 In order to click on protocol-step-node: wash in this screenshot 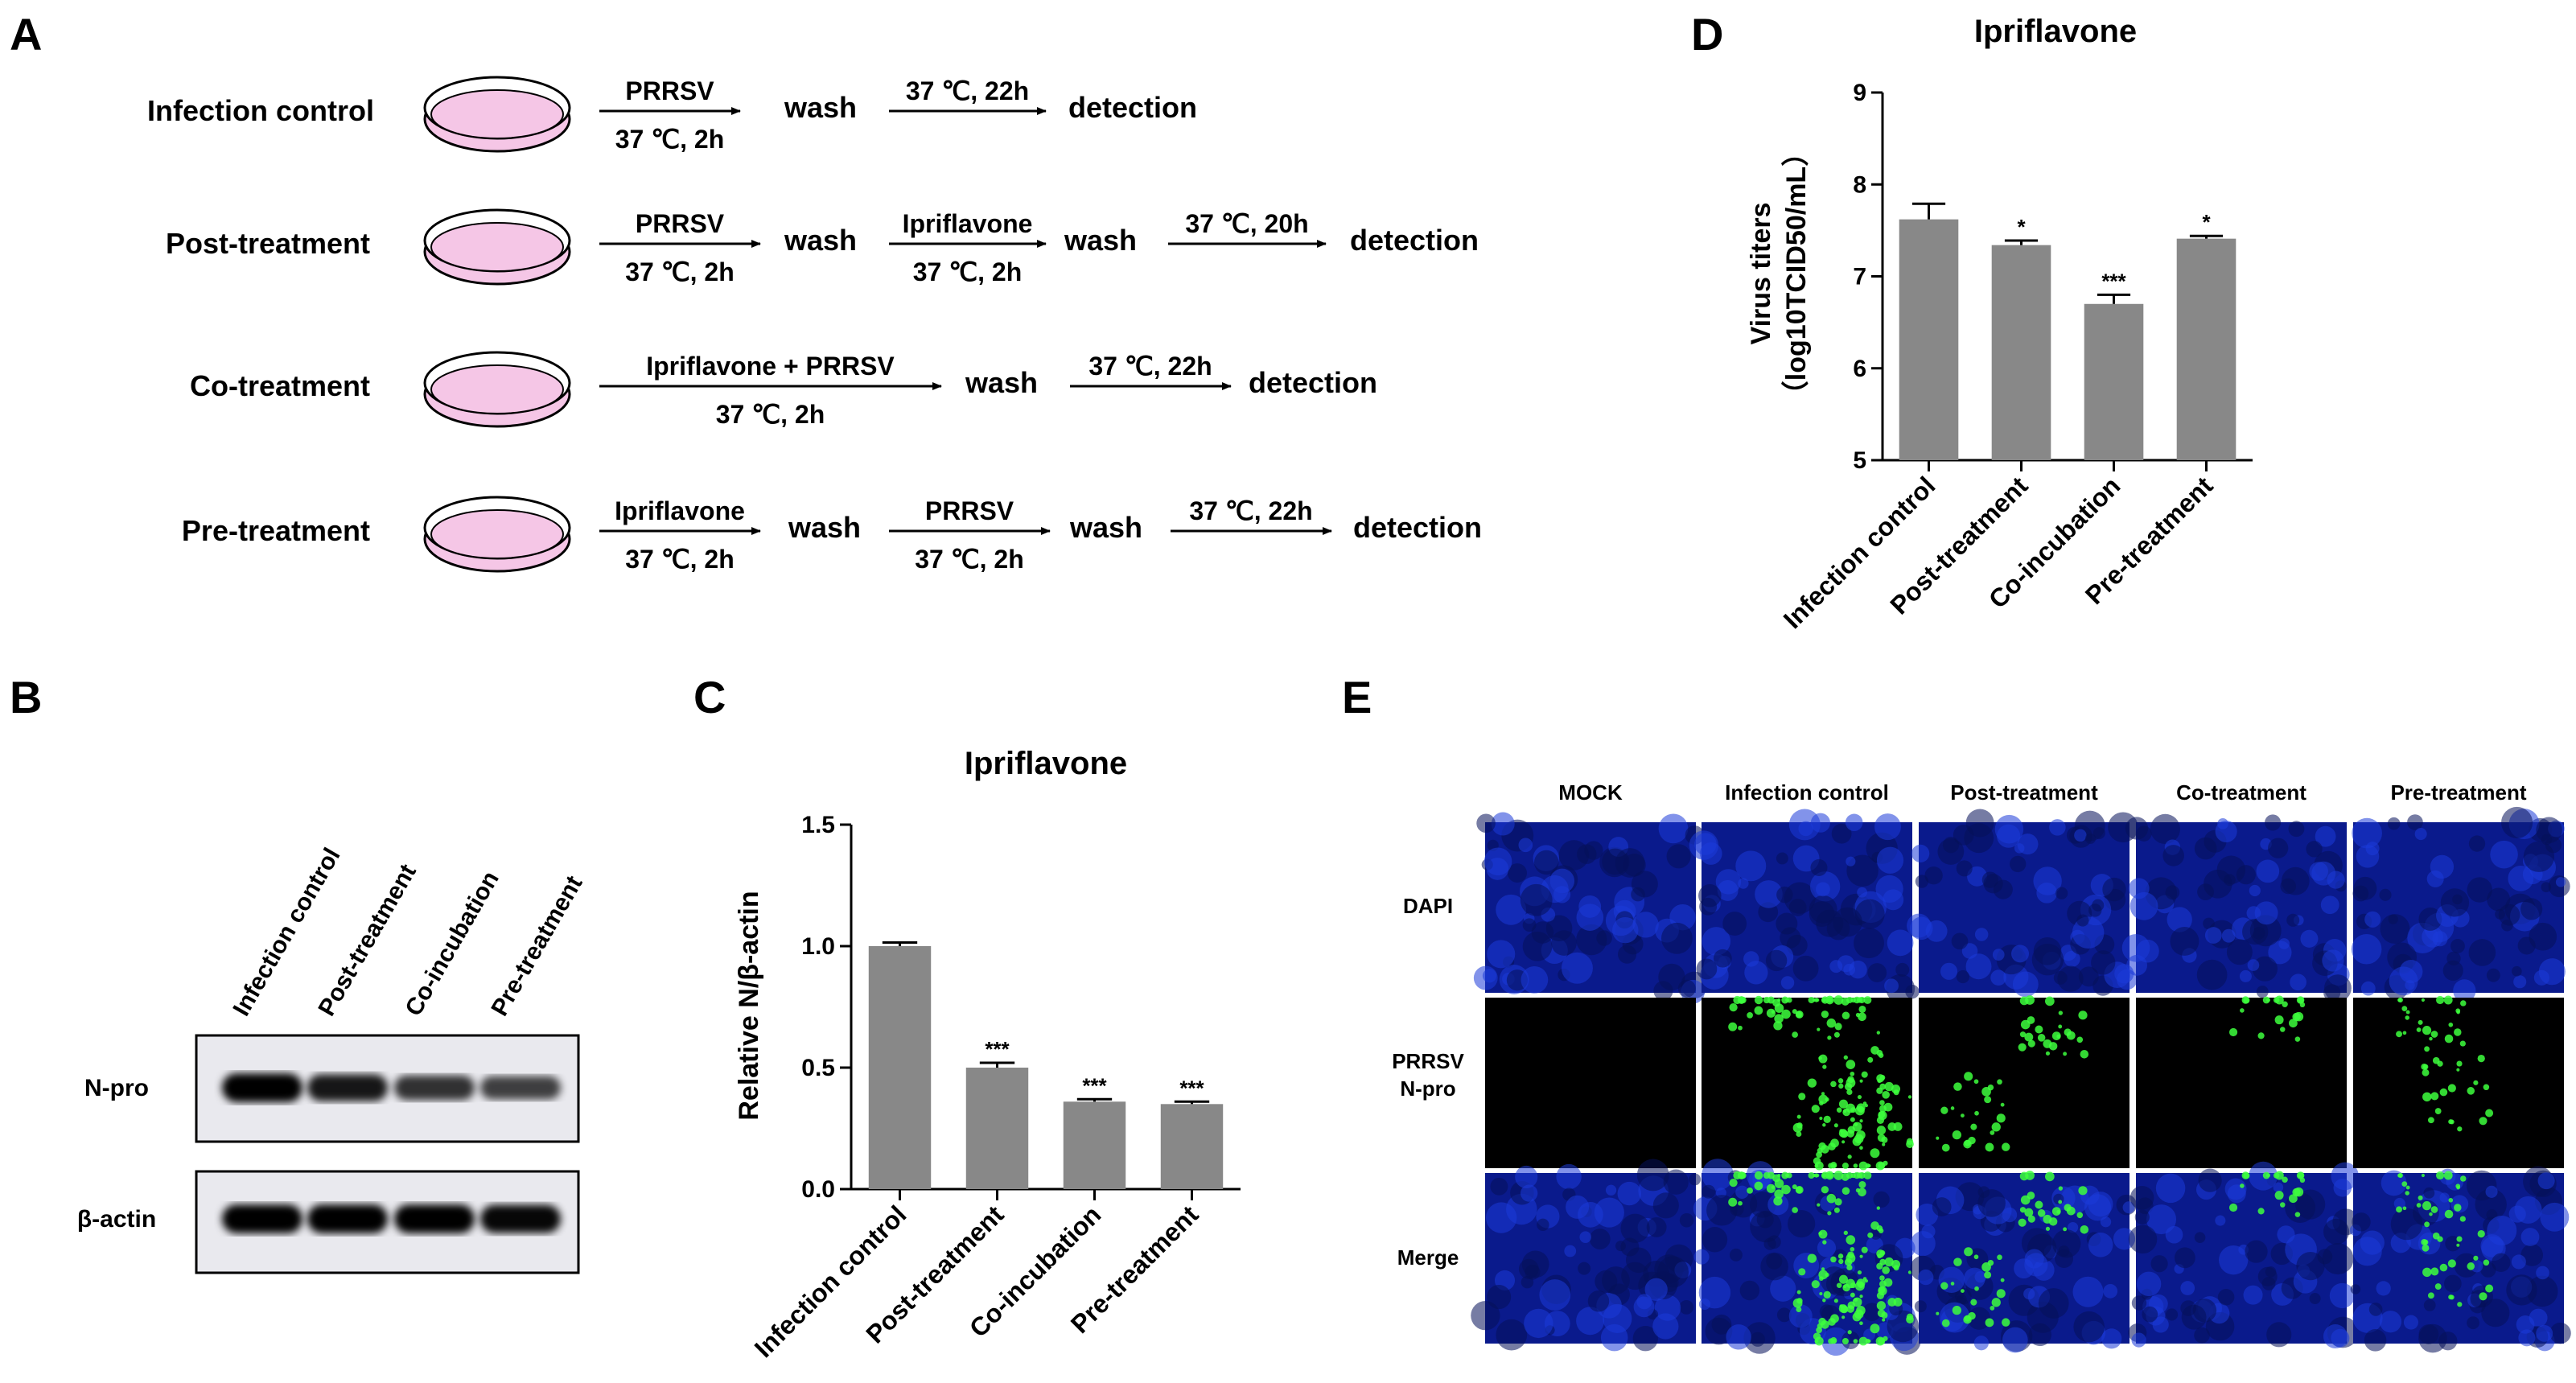, I will do `click(1105, 527)`.